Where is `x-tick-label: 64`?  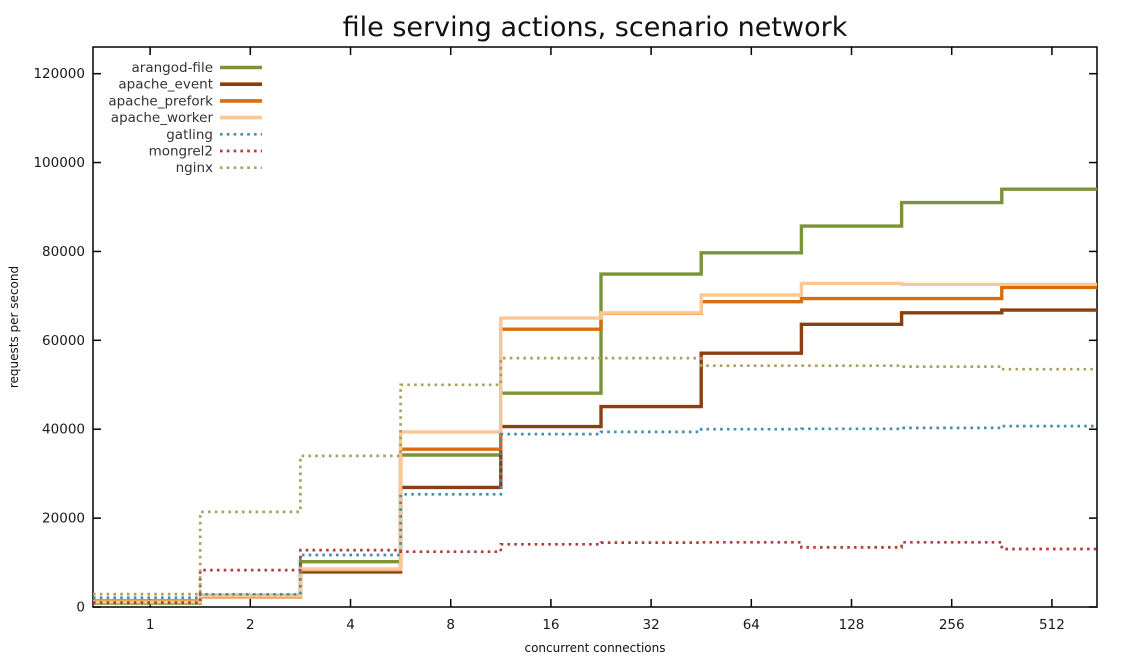
x-tick-label: 64 is located at coordinates (751, 625).